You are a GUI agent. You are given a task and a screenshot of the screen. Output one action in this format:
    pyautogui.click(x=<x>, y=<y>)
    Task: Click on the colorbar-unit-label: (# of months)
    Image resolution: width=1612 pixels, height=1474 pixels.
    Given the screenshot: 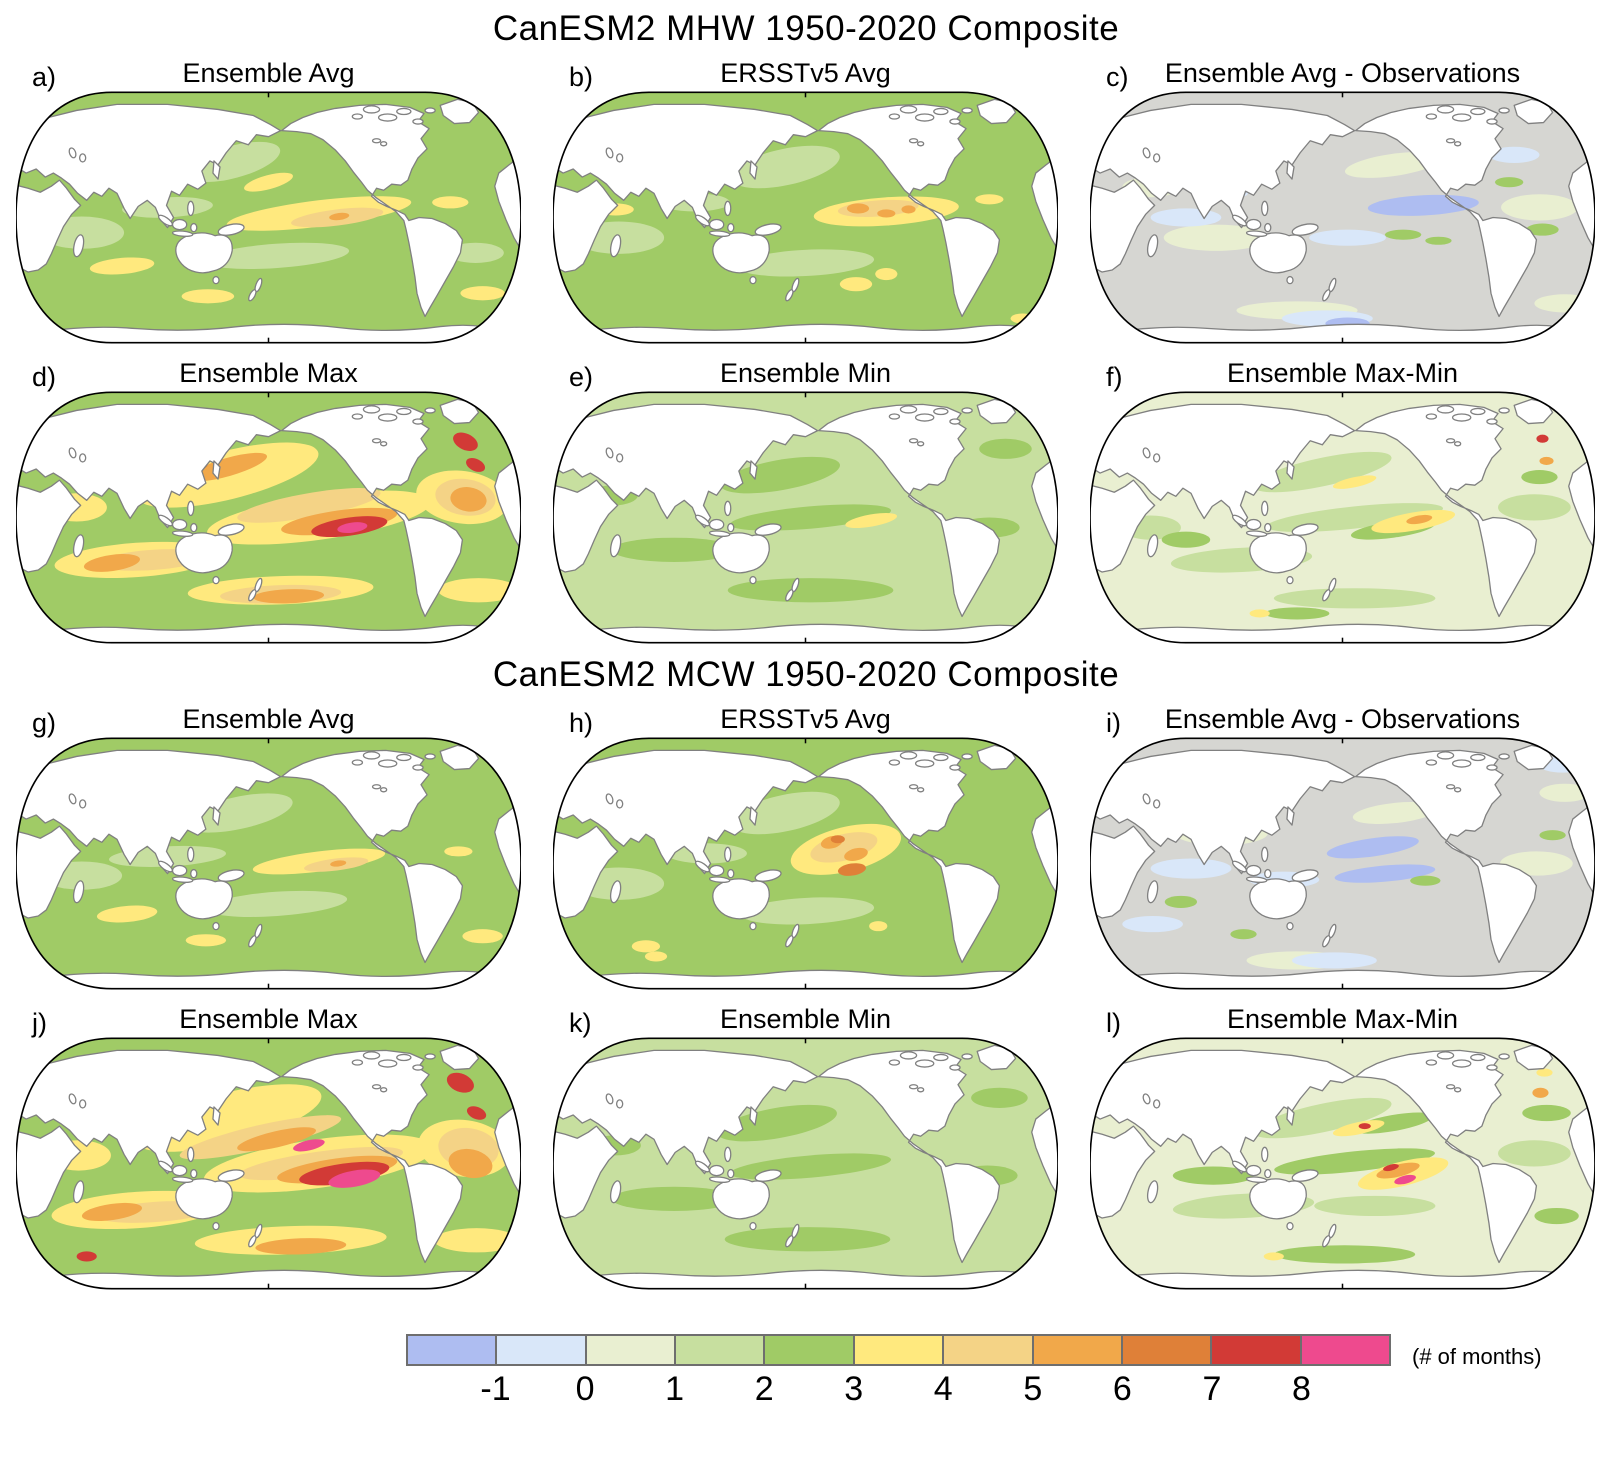 What is the action you would take?
    pyautogui.click(x=1477, y=1356)
    